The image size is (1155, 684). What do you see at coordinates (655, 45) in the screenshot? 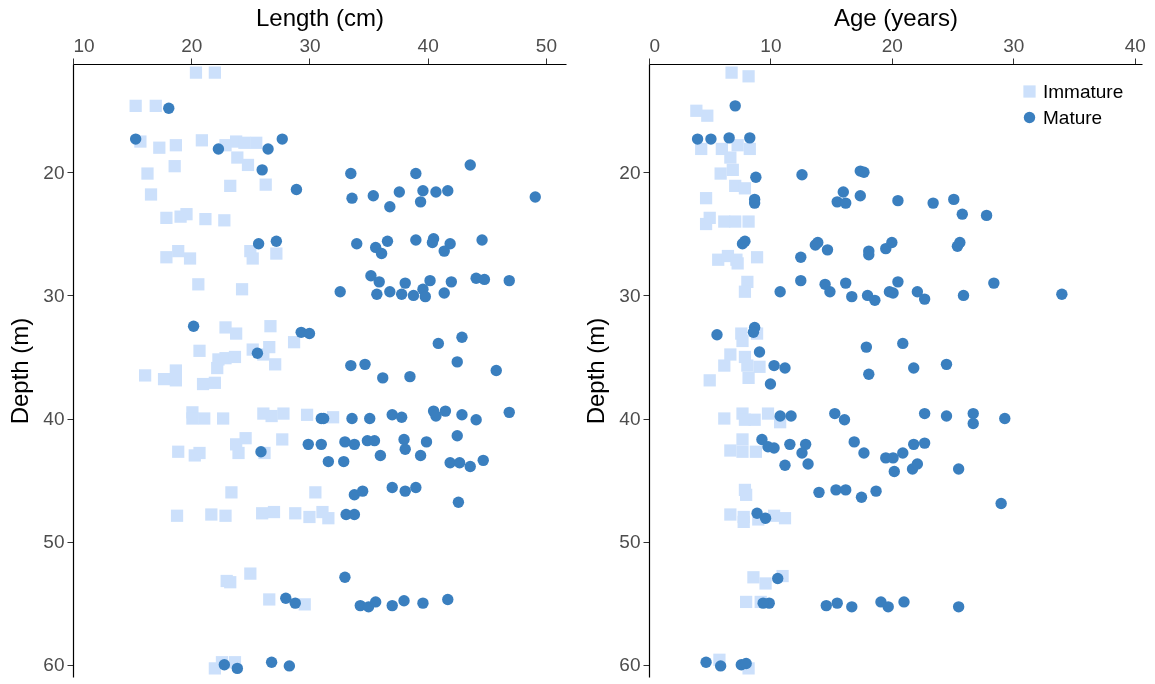
I see `x-tick-label: 0` at bounding box center [655, 45].